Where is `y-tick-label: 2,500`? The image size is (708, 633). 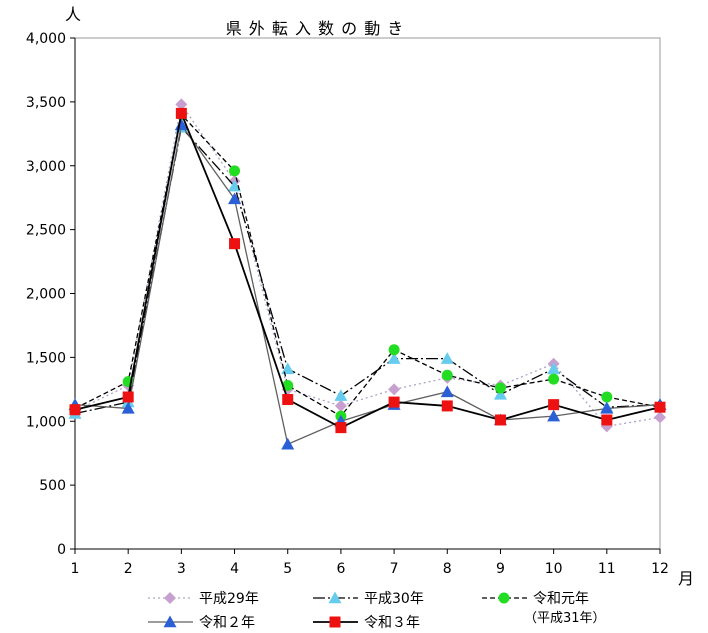
y-tick-label: 2,500 is located at coordinates (46, 231).